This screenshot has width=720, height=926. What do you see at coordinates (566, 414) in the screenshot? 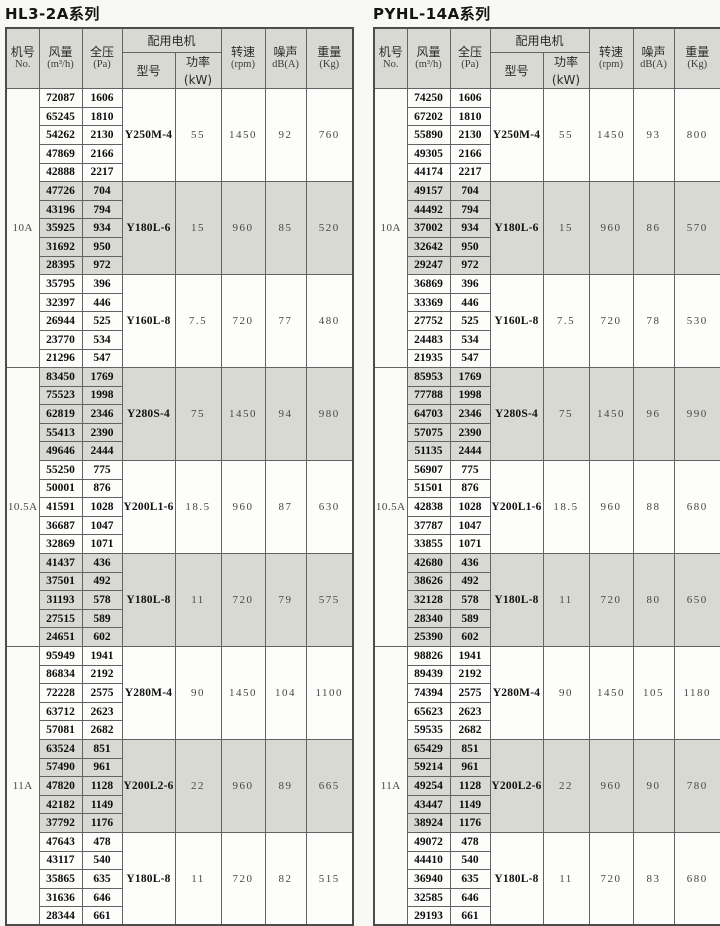
I see `motor-power-cell: 75` at bounding box center [566, 414].